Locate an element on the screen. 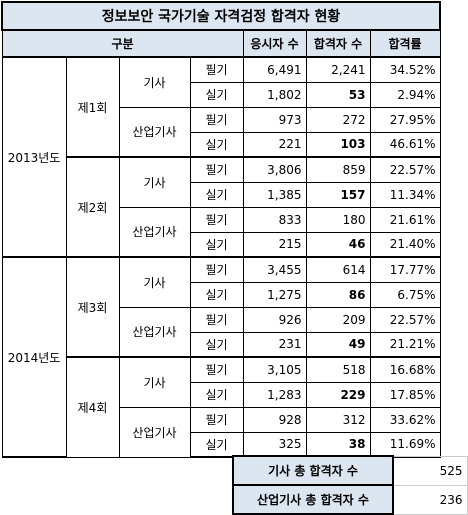 This screenshot has height=515, width=468. round-cell-1: 제1회 is located at coordinates (92, 107).